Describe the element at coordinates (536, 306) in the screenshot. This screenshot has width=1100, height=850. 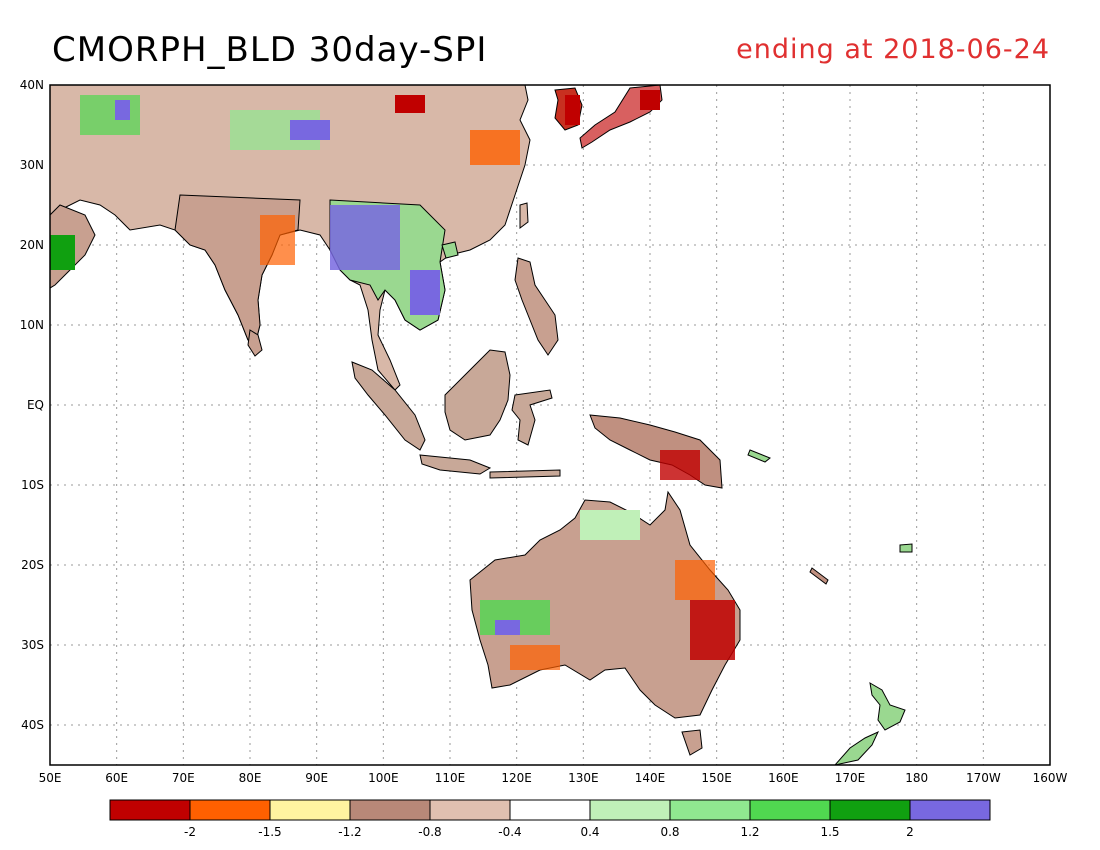
I see `land-philippines` at that location.